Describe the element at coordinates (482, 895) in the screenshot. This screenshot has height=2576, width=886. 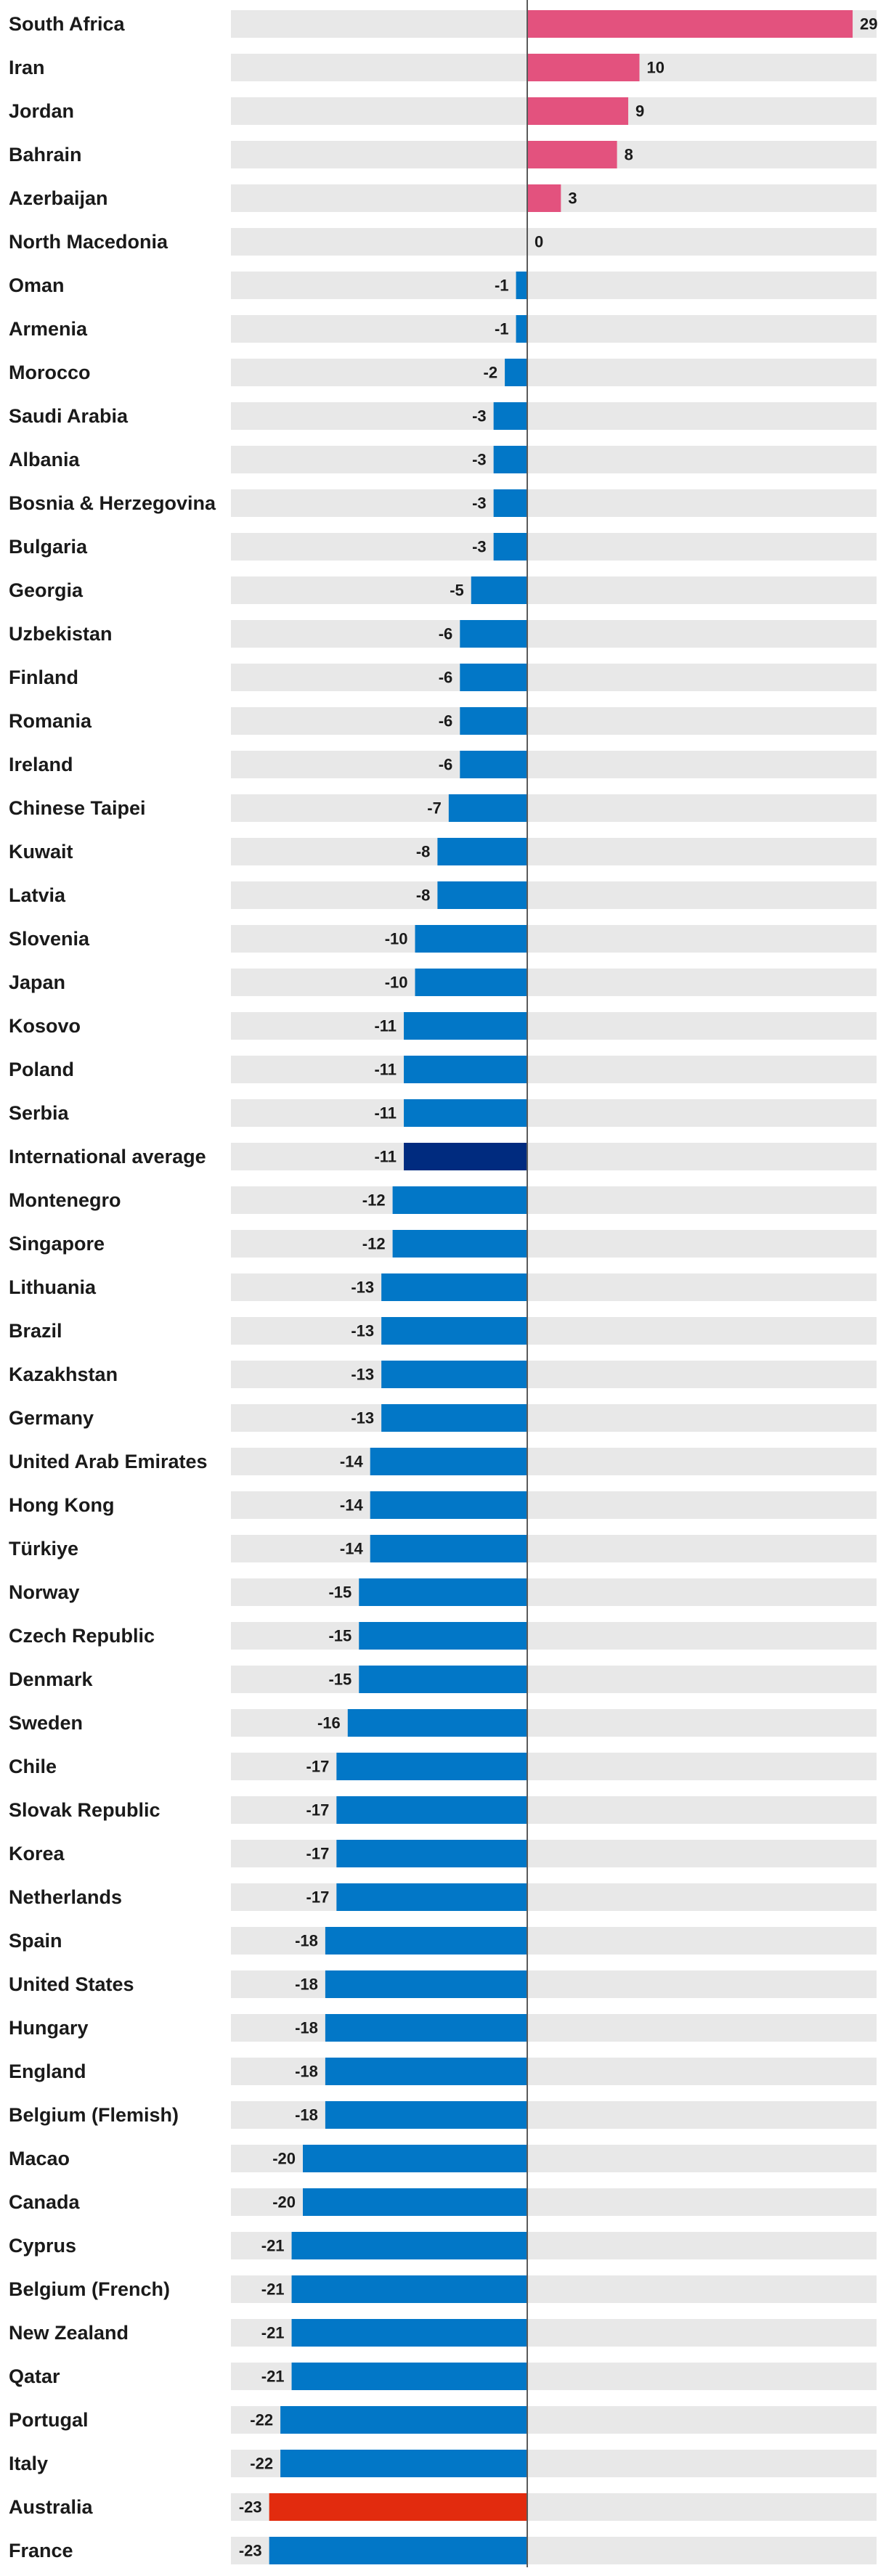
I see `bar-latvia` at that location.